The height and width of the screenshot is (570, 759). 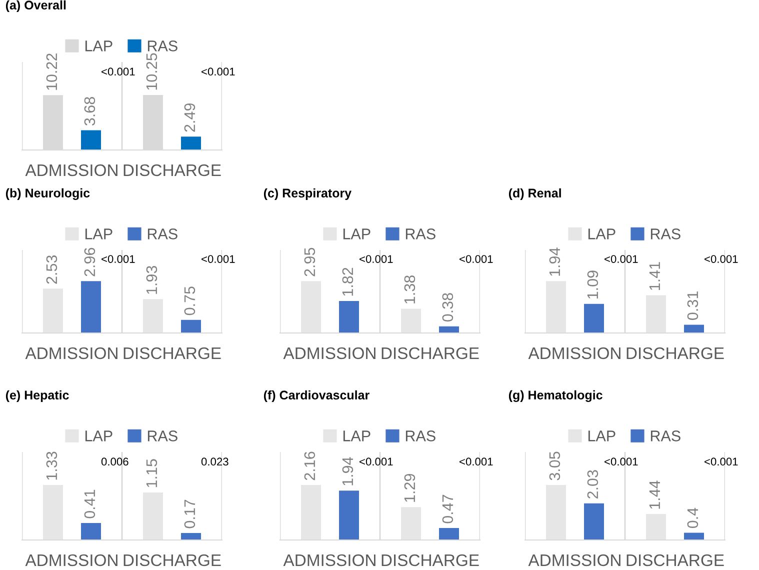 What do you see at coordinates (308, 194) in the screenshot?
I see `chart-title: (c) Respiratory` at bounding box center [308, 194].